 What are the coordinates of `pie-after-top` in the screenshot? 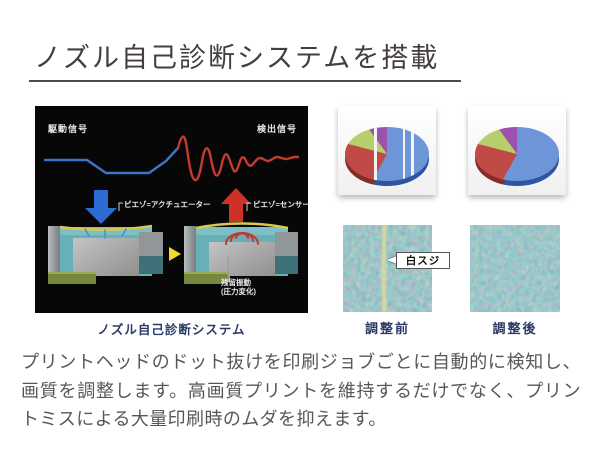 It's located at (517, 154).